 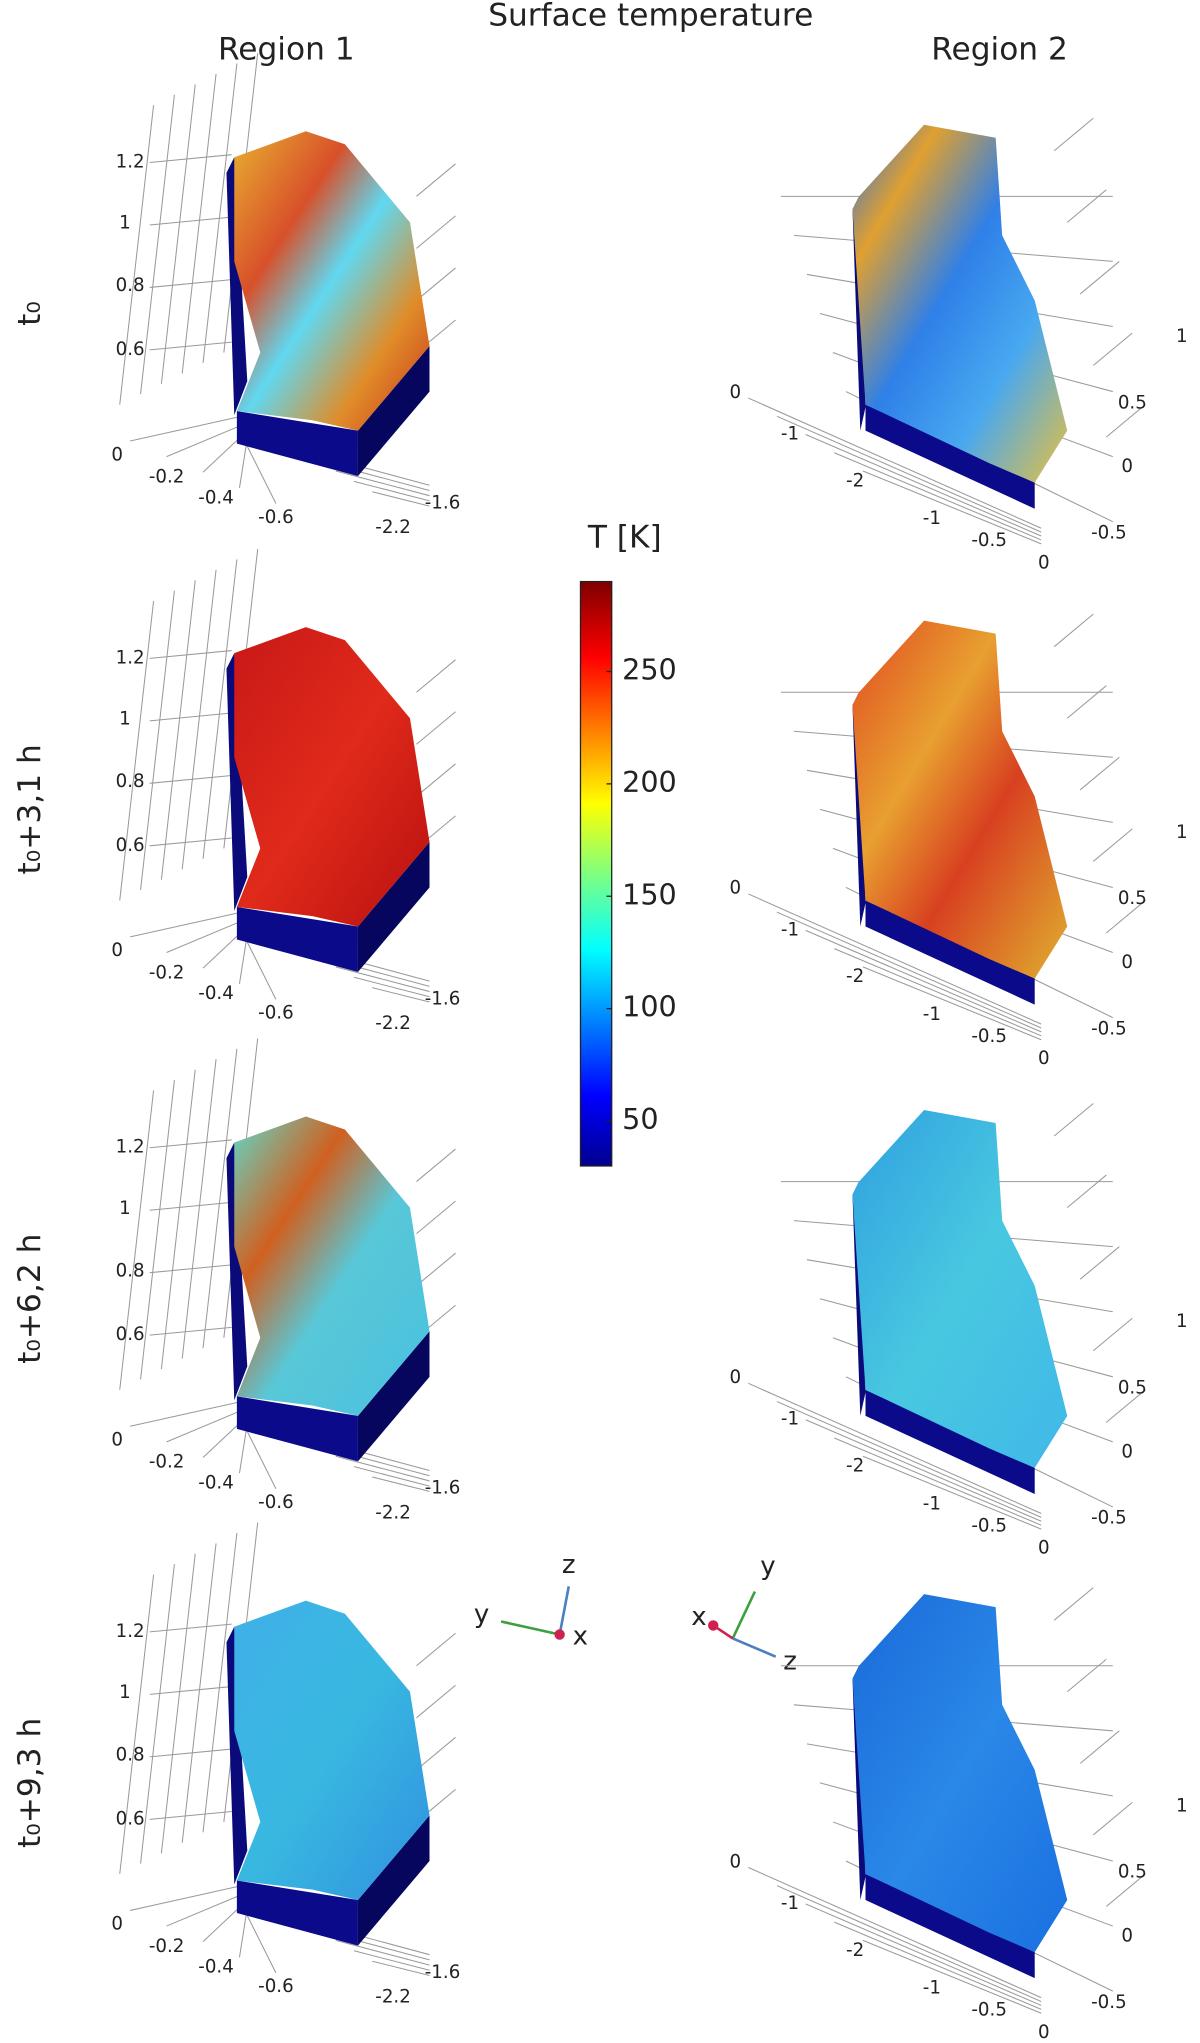 What do you see at coordinates (650, 17) in the screenshot?
I see `figure-title: Surface temperature` at bounding box center [650, 17].